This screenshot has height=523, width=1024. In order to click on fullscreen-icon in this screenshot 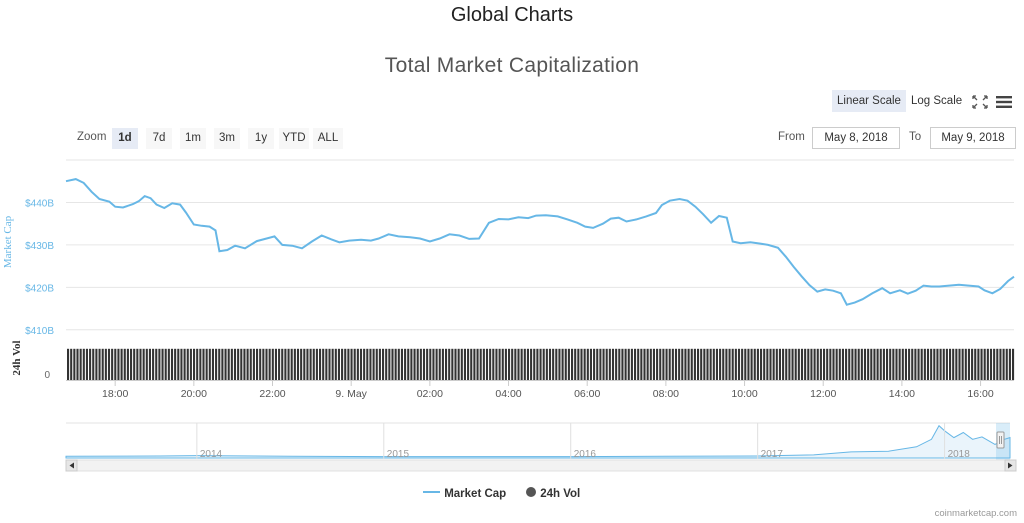, I will do `click(980, 102)`.